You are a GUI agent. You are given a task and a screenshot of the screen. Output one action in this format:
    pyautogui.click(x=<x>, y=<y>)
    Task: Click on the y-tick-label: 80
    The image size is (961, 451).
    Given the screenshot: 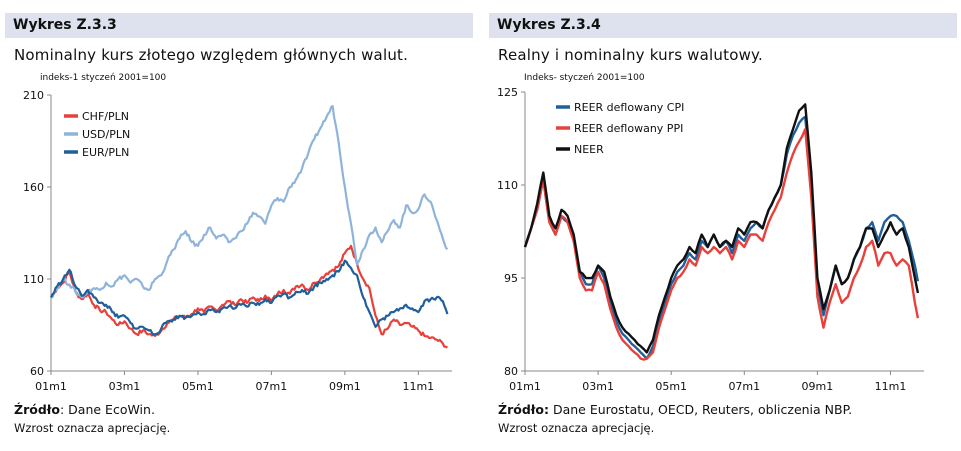 What is the action you would take?
    pyautogui.click(x=511, y=371)
    